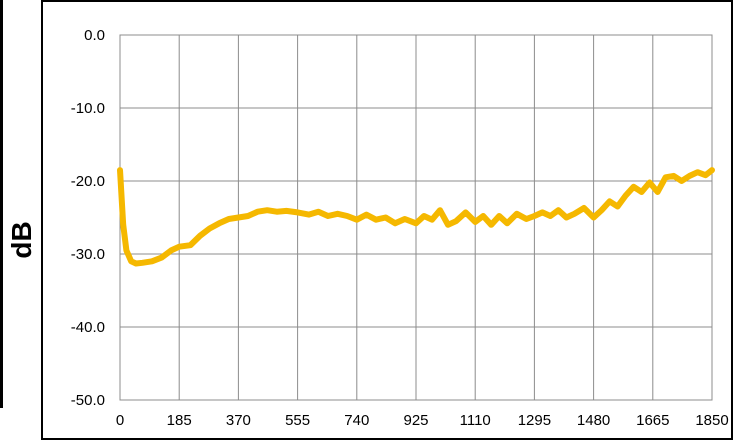 This screenshot has height=446, width=736. Describe the element at coordinates (88, 254) in the screenshot. I see `y-tick-label: -30.0` at that location.